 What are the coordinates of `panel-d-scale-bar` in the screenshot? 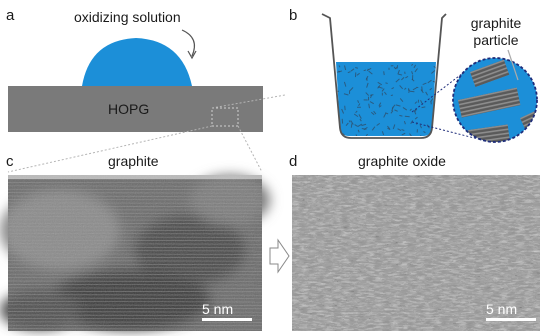 It's located at (511, 319).